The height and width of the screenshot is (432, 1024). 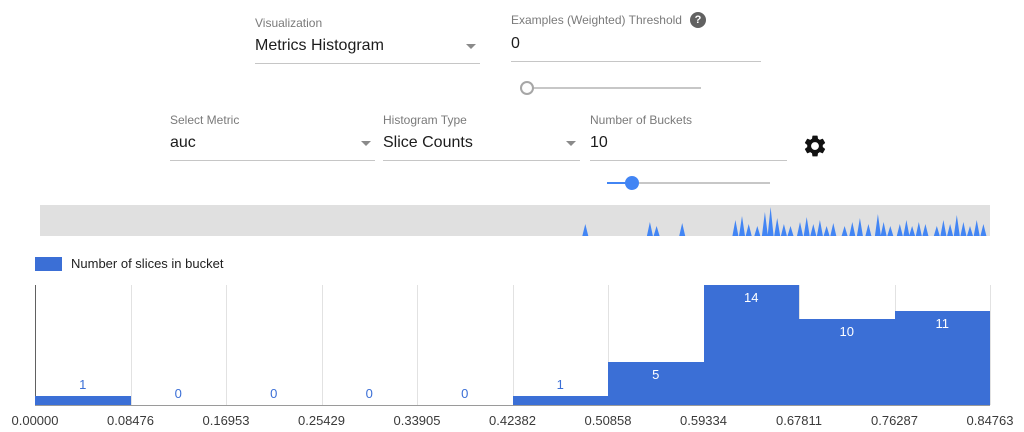 What do you see at coordinates (130, 420) in the screenshot?
I see `x-tick-label: 0.08476` at bounding box center [130, 420].